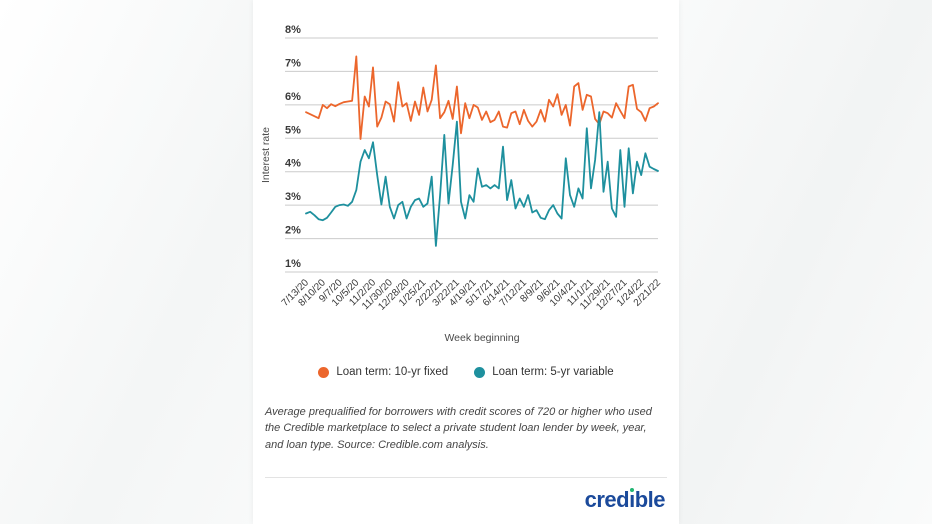 The width and height of the screenshot is (932, 524). Describe the element at coordinates (266, 155) in the screenshot. I see `y-axis-title: Interest rate` at that location.